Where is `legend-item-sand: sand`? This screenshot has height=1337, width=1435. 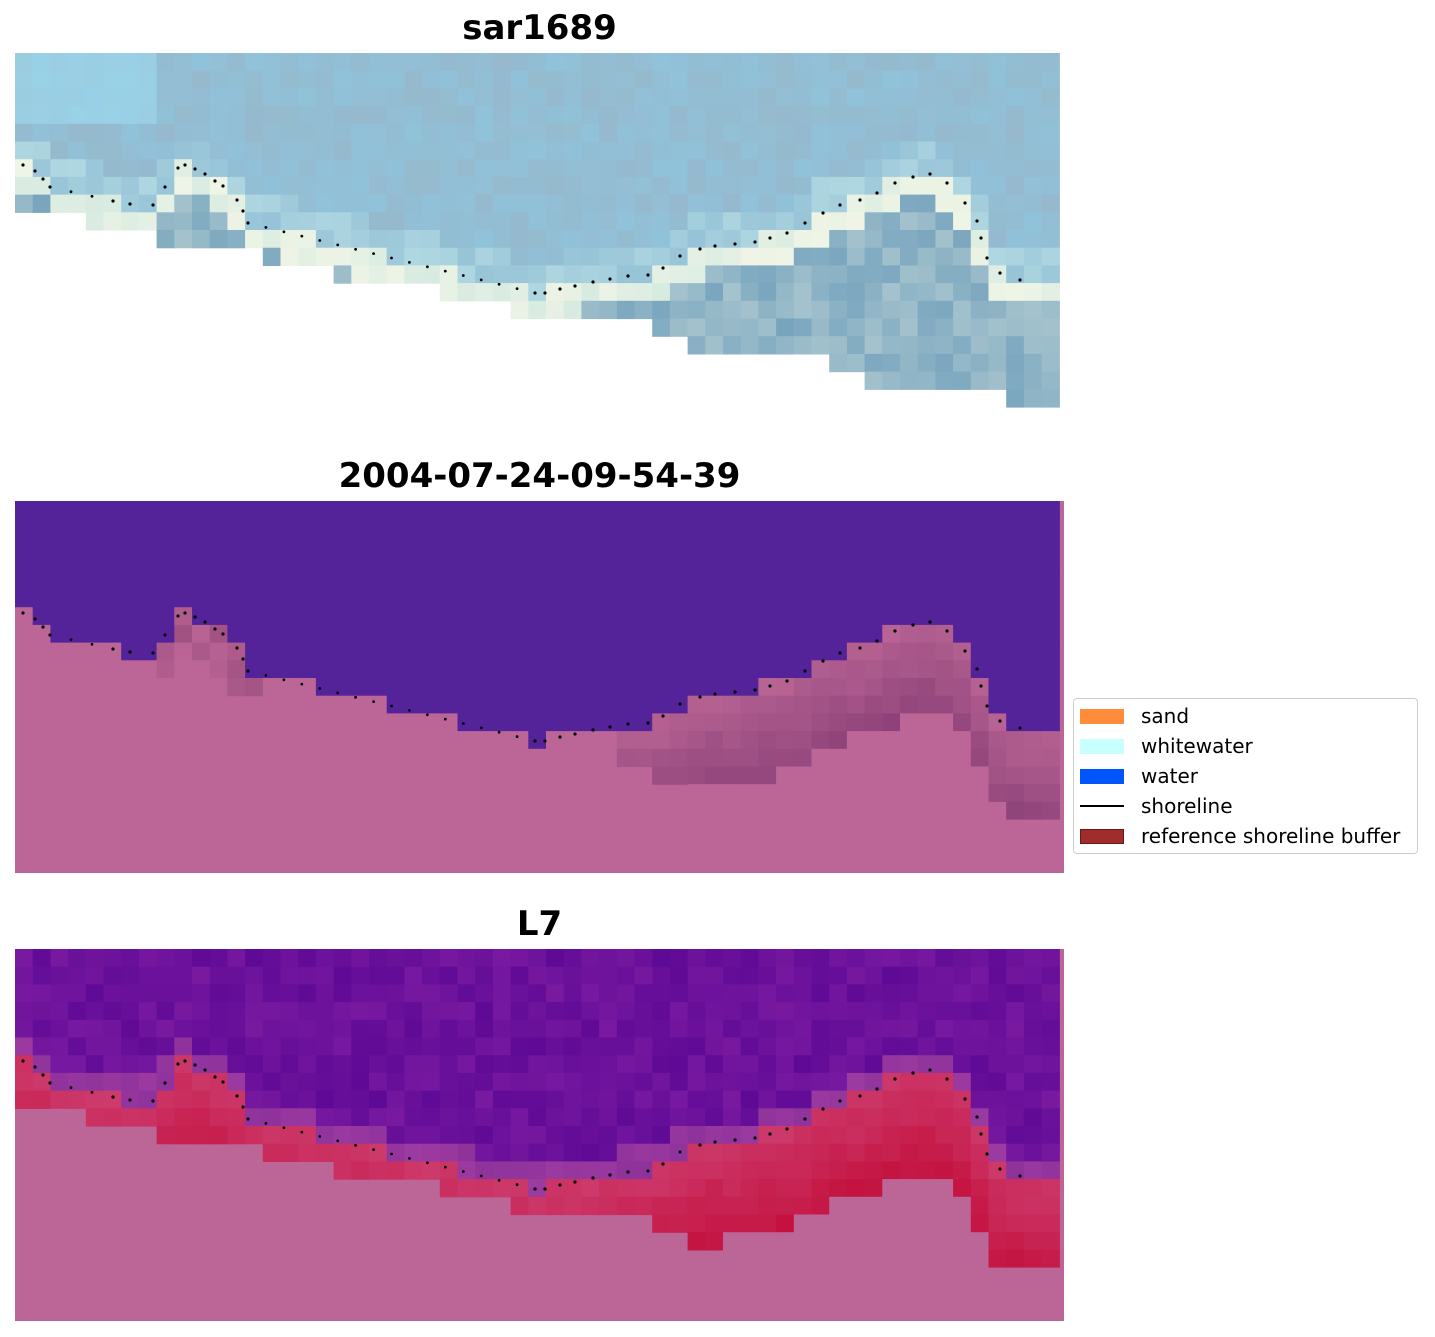 legend-item-sand: sand is located at coordinates (1134, 716).